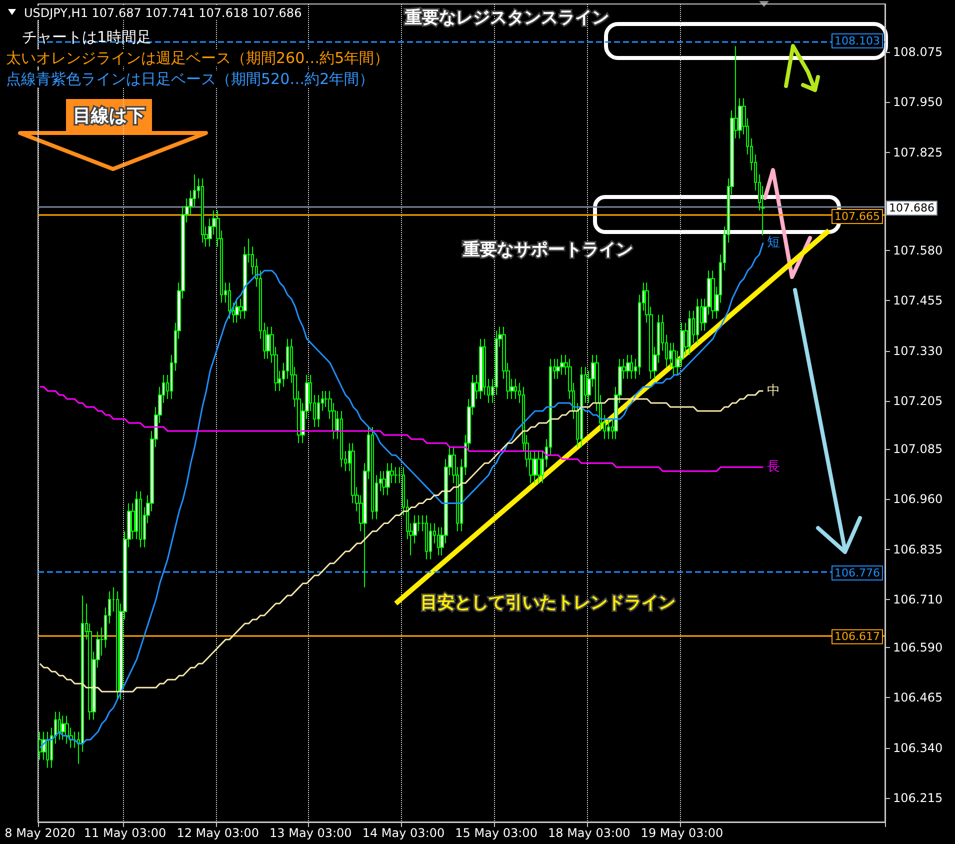  What do you see at coordinates (163, 13) in the screenshot?
I see `annotation: USDJPY,H1 107.687 107.741 107.618 107.686` at bounding box center [163, 13].